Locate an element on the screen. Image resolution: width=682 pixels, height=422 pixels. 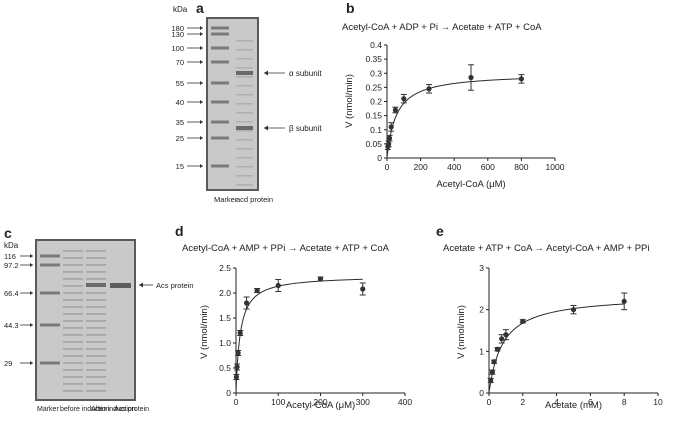
subunit-label-a: α subunit is located at coordinates (305, 73).